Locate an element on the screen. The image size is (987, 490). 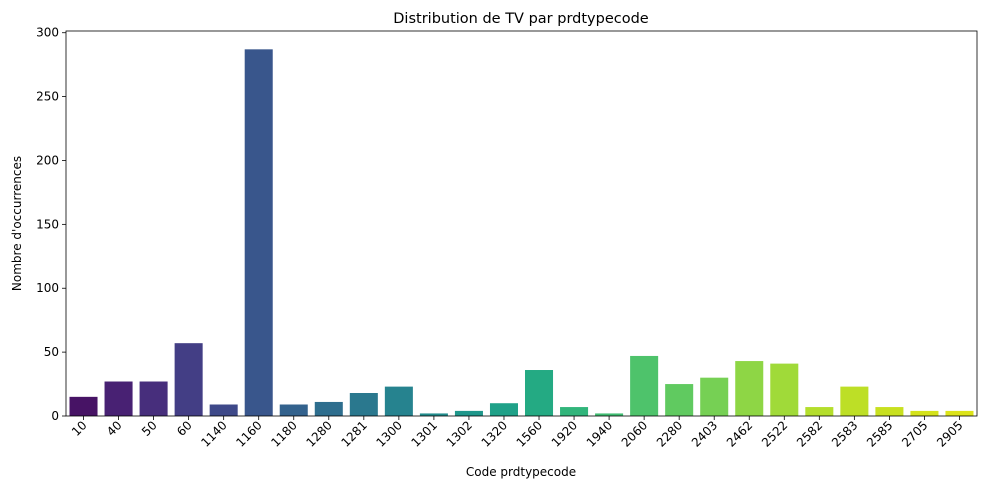
x-tick-label: 2583 is located at coordinates (844, 433).